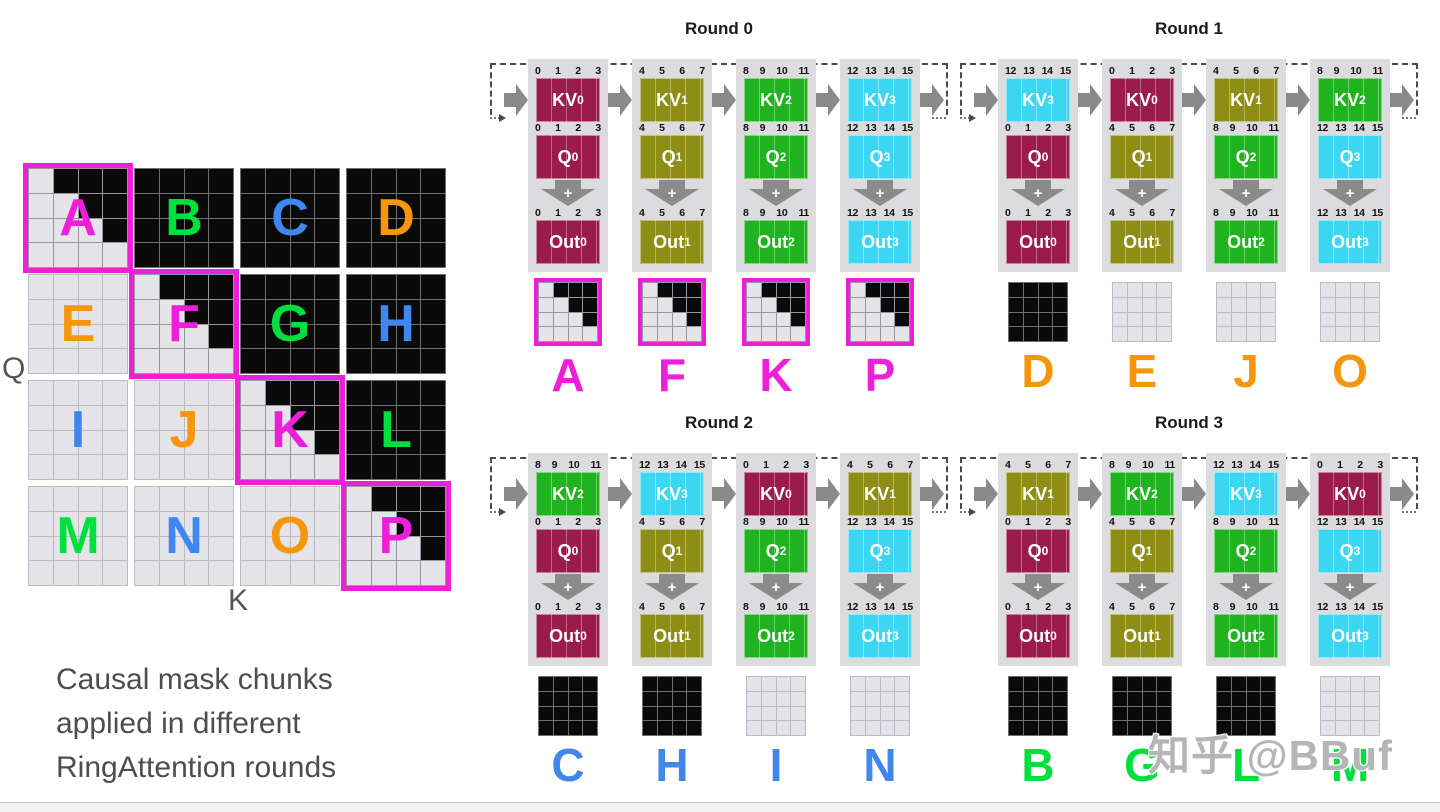 This screenshot has height=812, width=1440. What do you see at coordinates (196, 767) in the screenshot?
I see `caption-line-3: RingAttention rounds` at bounding box center [196, 767].